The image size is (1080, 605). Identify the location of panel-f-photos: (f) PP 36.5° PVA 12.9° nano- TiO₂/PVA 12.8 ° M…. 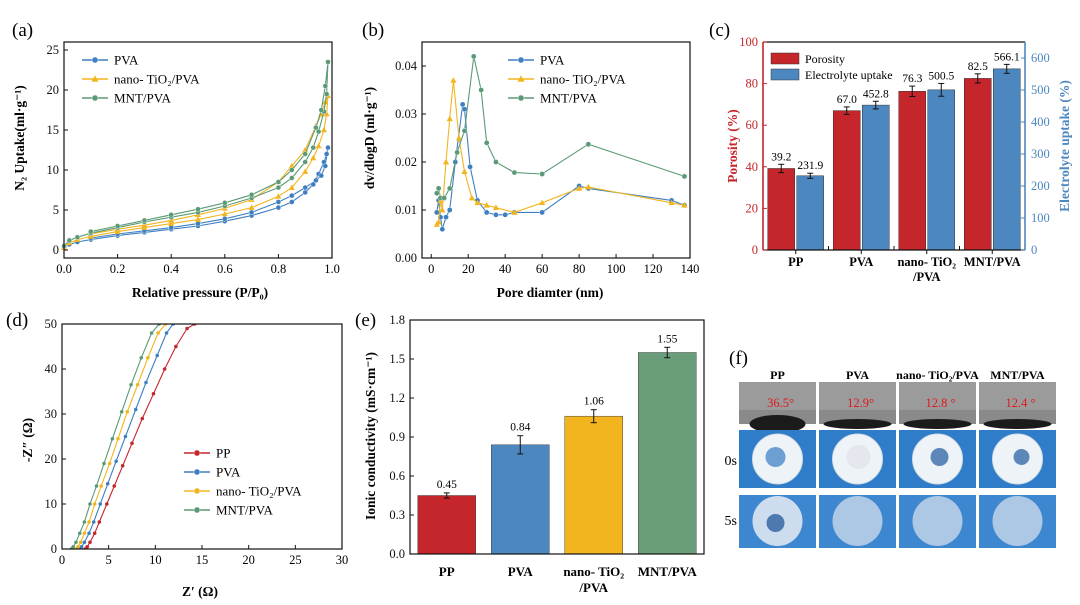
(890, 448).